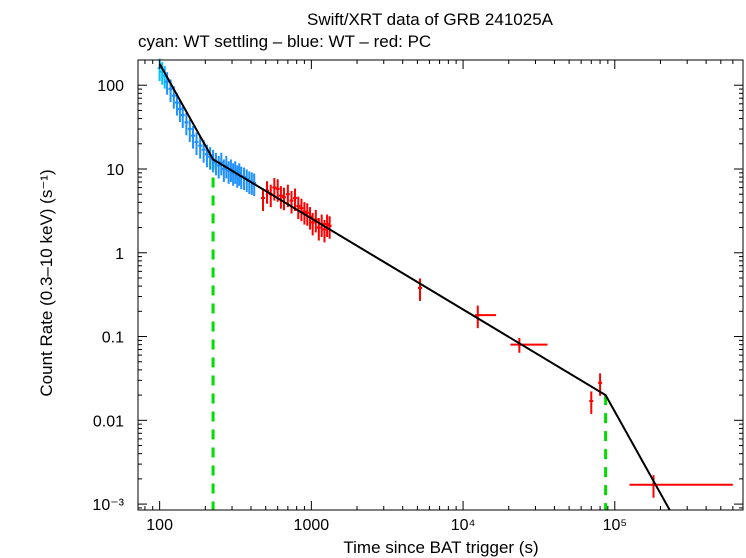 This screenshot has height=558, width=746. What do you see at coordinates (615, 525) in the screenshot?
I see `x-tick-label: 10⁵` at bounding box center [615, 525].